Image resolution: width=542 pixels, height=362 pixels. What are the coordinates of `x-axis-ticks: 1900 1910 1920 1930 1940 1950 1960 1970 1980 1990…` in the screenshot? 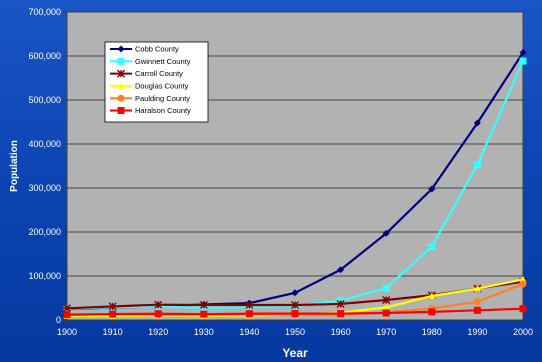 It's located at (295, 328).